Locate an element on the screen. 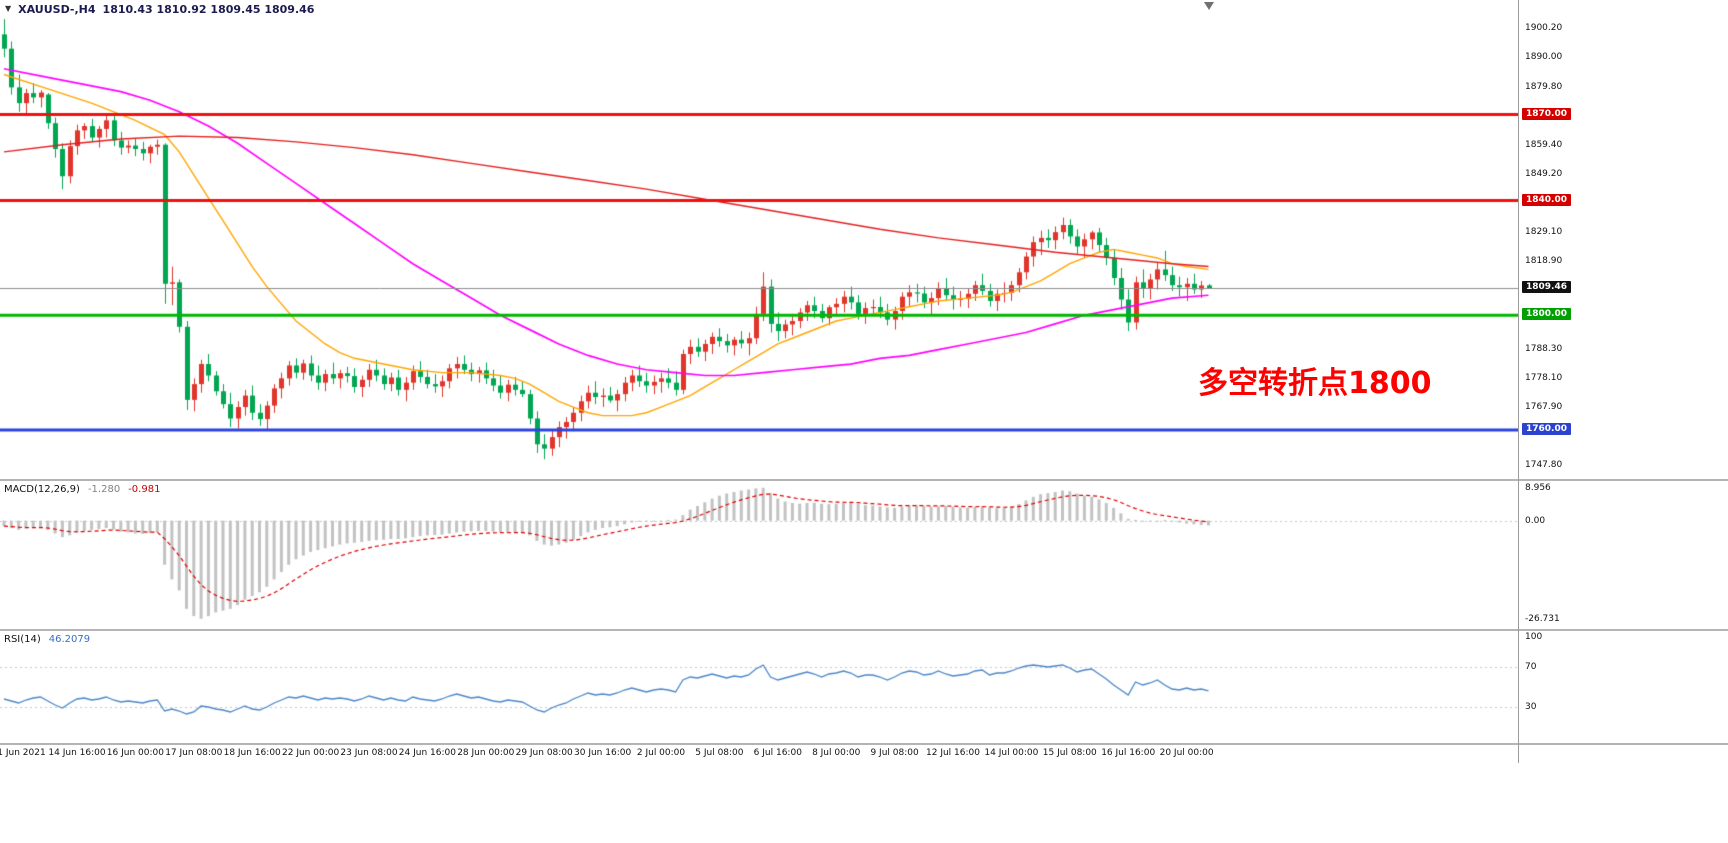 This screenshot has width=1728, height=843. price-axis-tick: 1767.90 is located at coordinates (1544, 407).